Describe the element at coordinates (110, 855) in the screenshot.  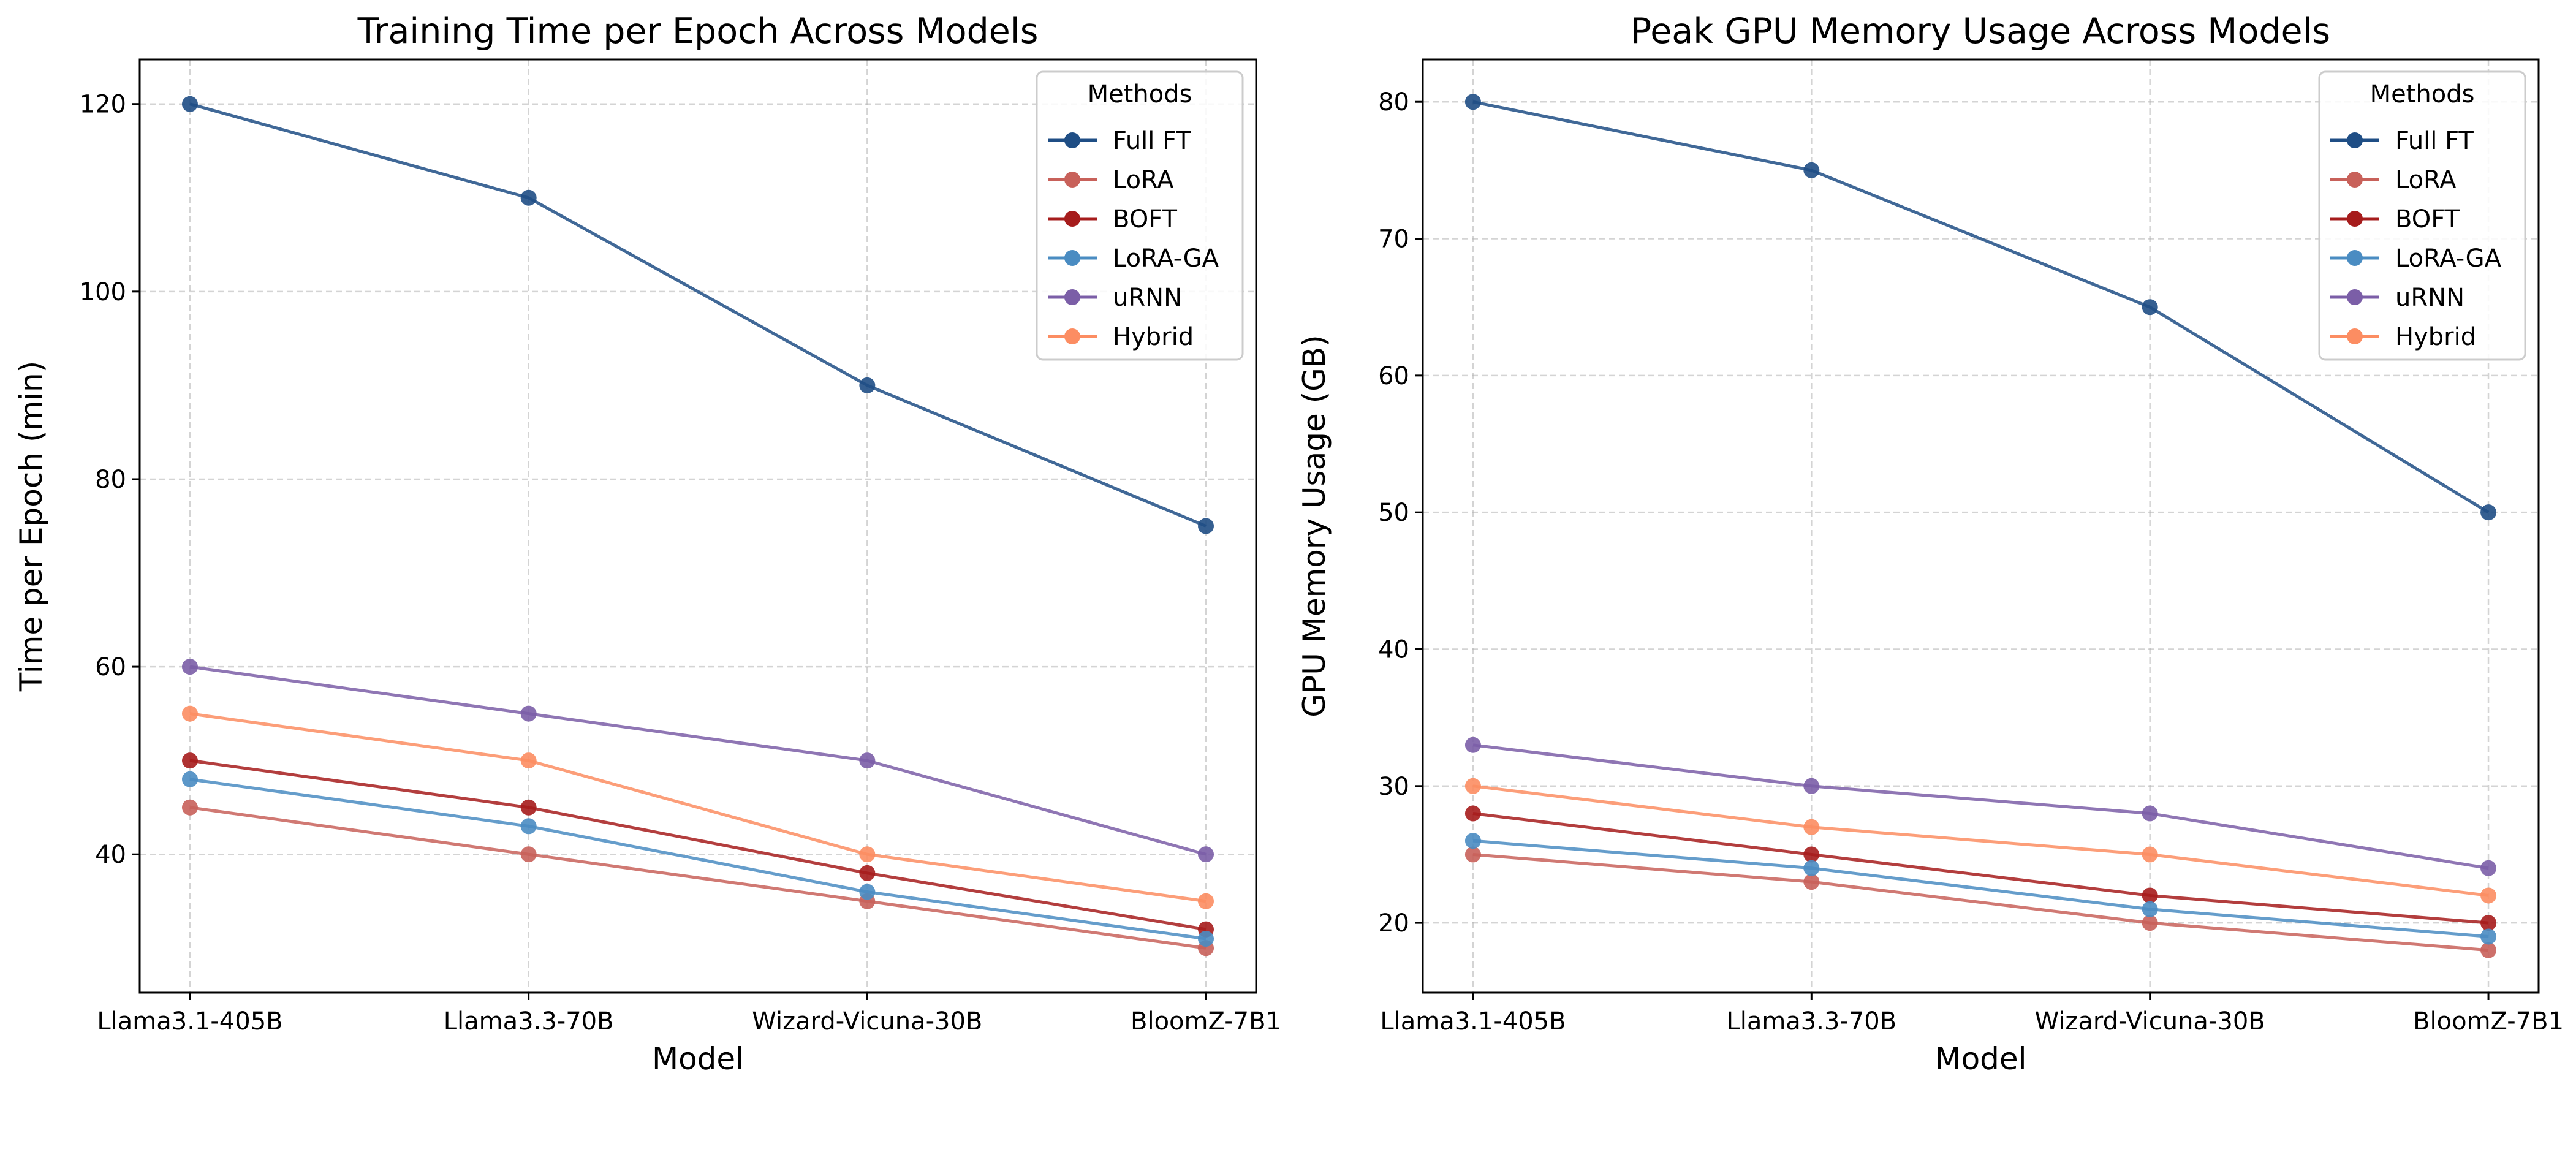
I see `y-tick-label: 40` at that location.